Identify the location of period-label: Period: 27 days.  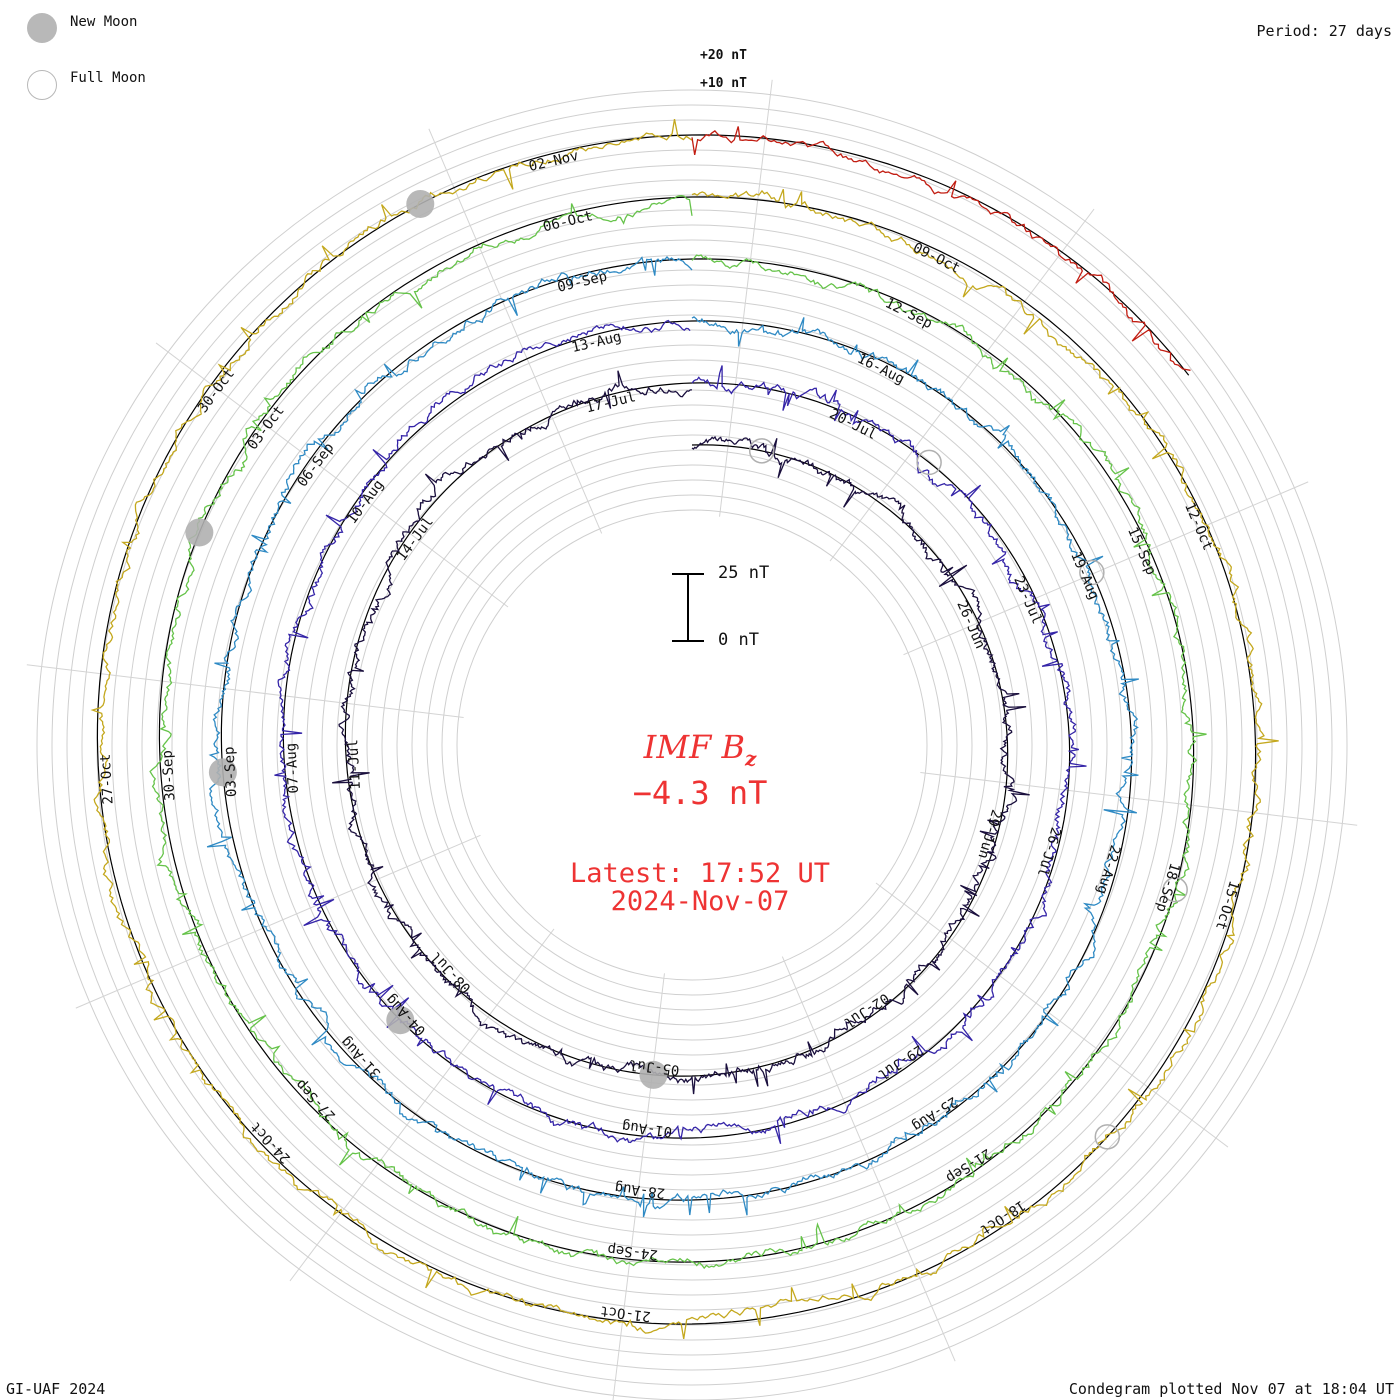
(1324, 31).